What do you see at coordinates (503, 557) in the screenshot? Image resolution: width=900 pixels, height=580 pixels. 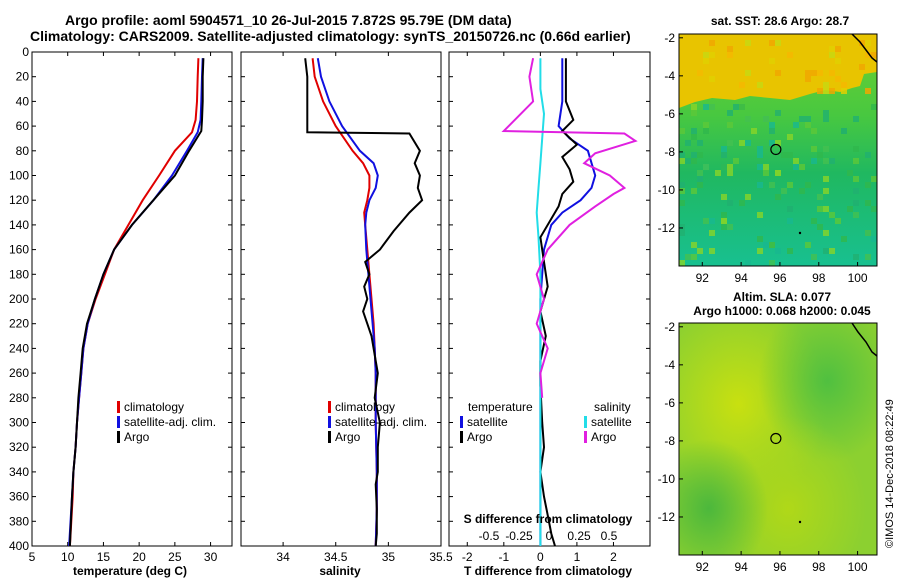 I see `xtick-label: -1` at bounding box center [503, 557].